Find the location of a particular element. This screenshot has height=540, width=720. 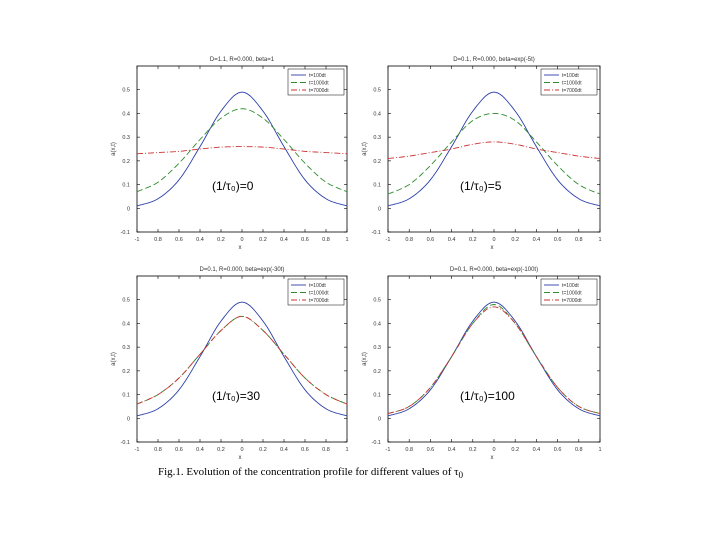

annotation-label: (1/τ₀)=30 is located at coordinates (236, 396).